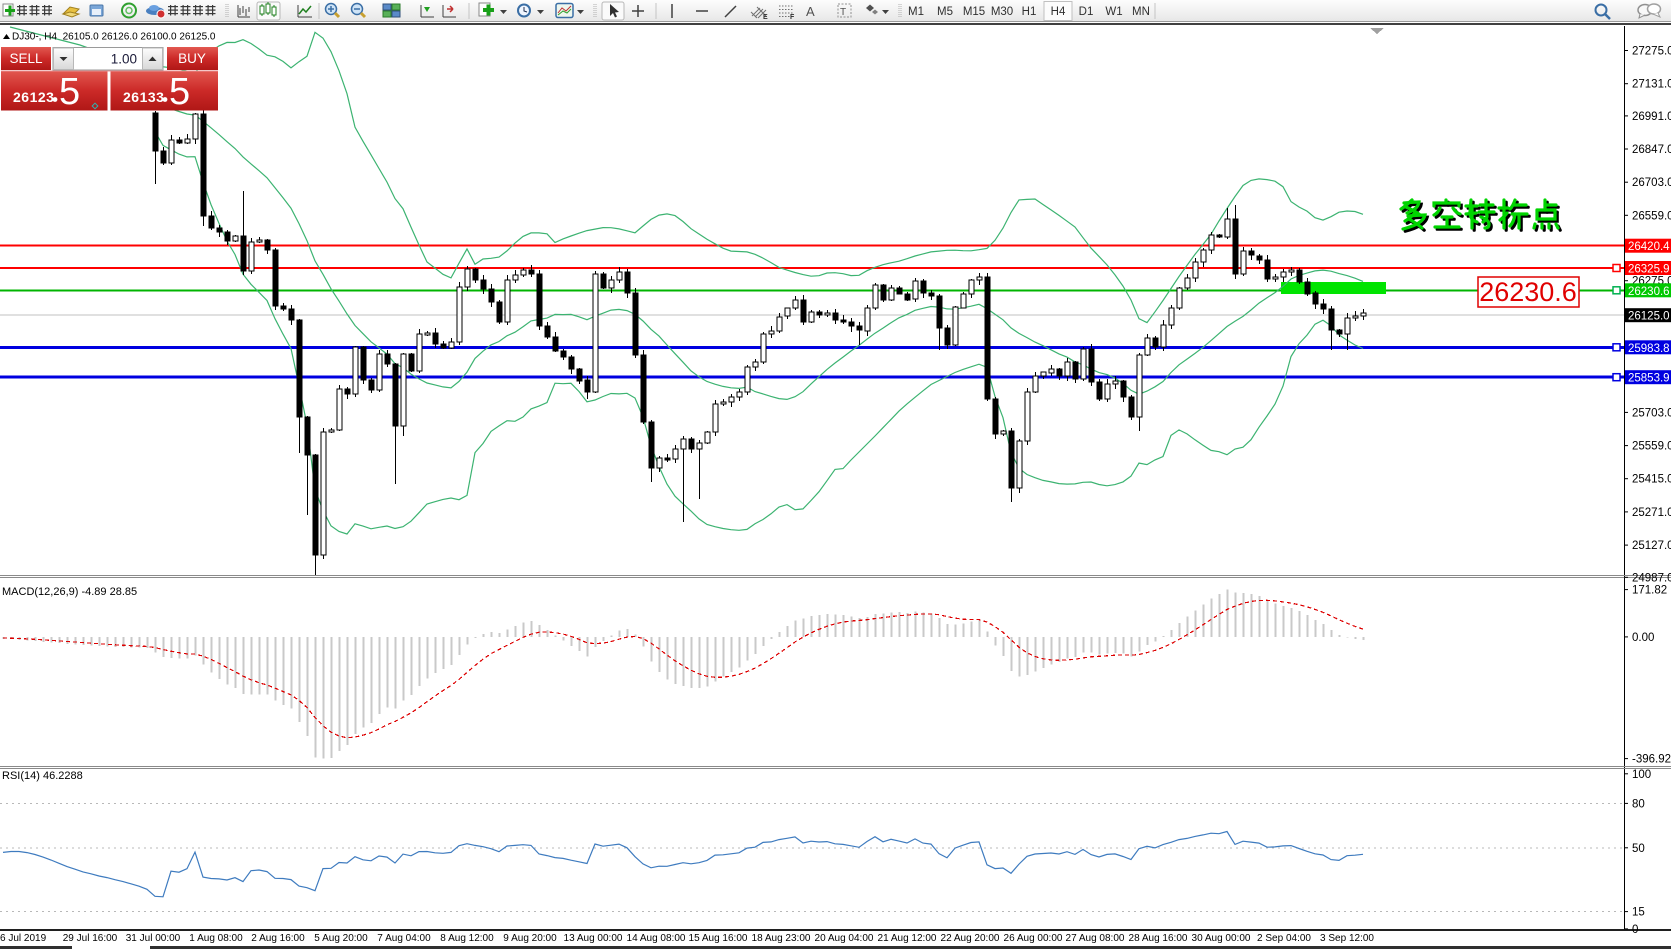 Image resolution: width=1671 pixels, height=951 pixels. Describe the element at coordinates (69, 592) in the screenshot. I see `svg-text: MACD(12,26,9) -4.89 28.85` at that location.